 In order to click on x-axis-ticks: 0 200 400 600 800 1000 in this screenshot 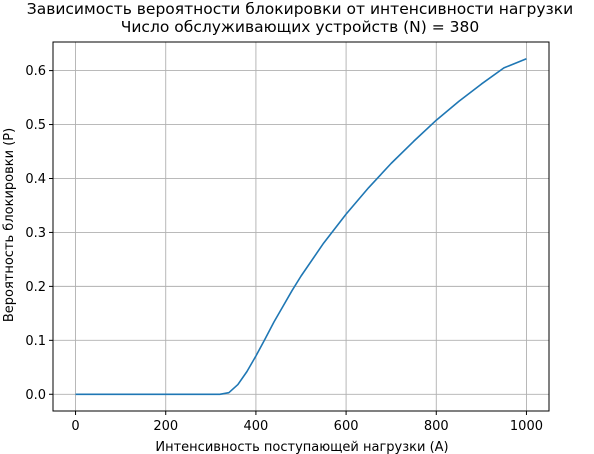, I will do `click(307, 422)`.